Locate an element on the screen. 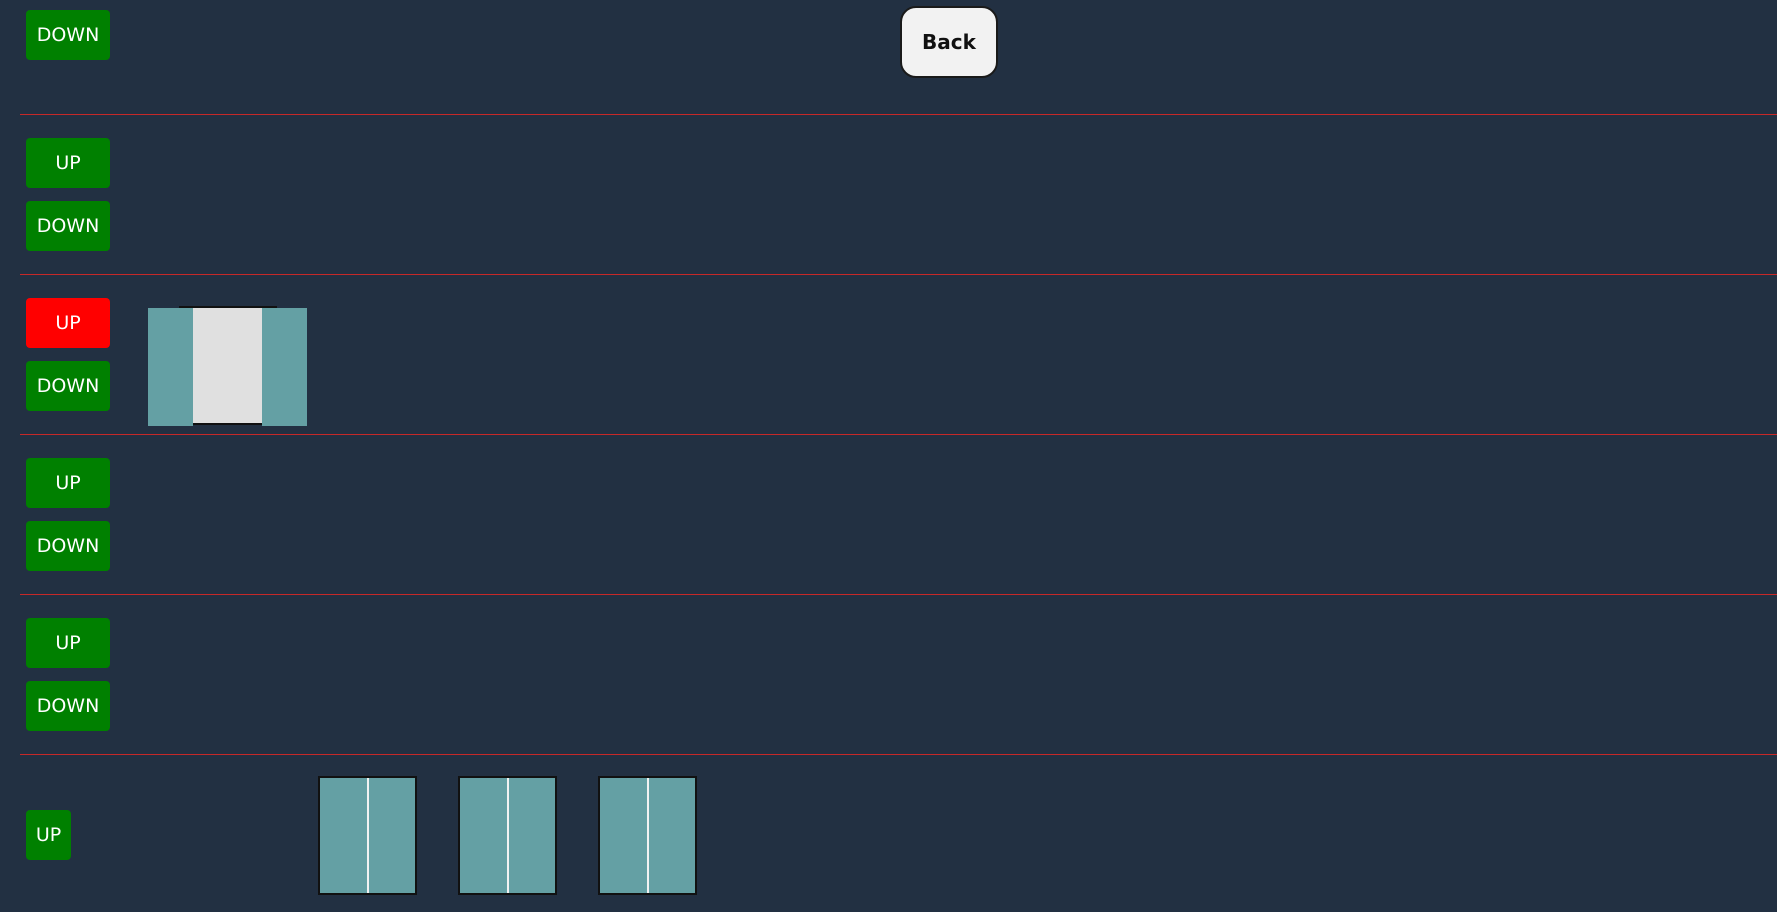  floor-2-down-button: DOWN is located at coordinates (68, 226).